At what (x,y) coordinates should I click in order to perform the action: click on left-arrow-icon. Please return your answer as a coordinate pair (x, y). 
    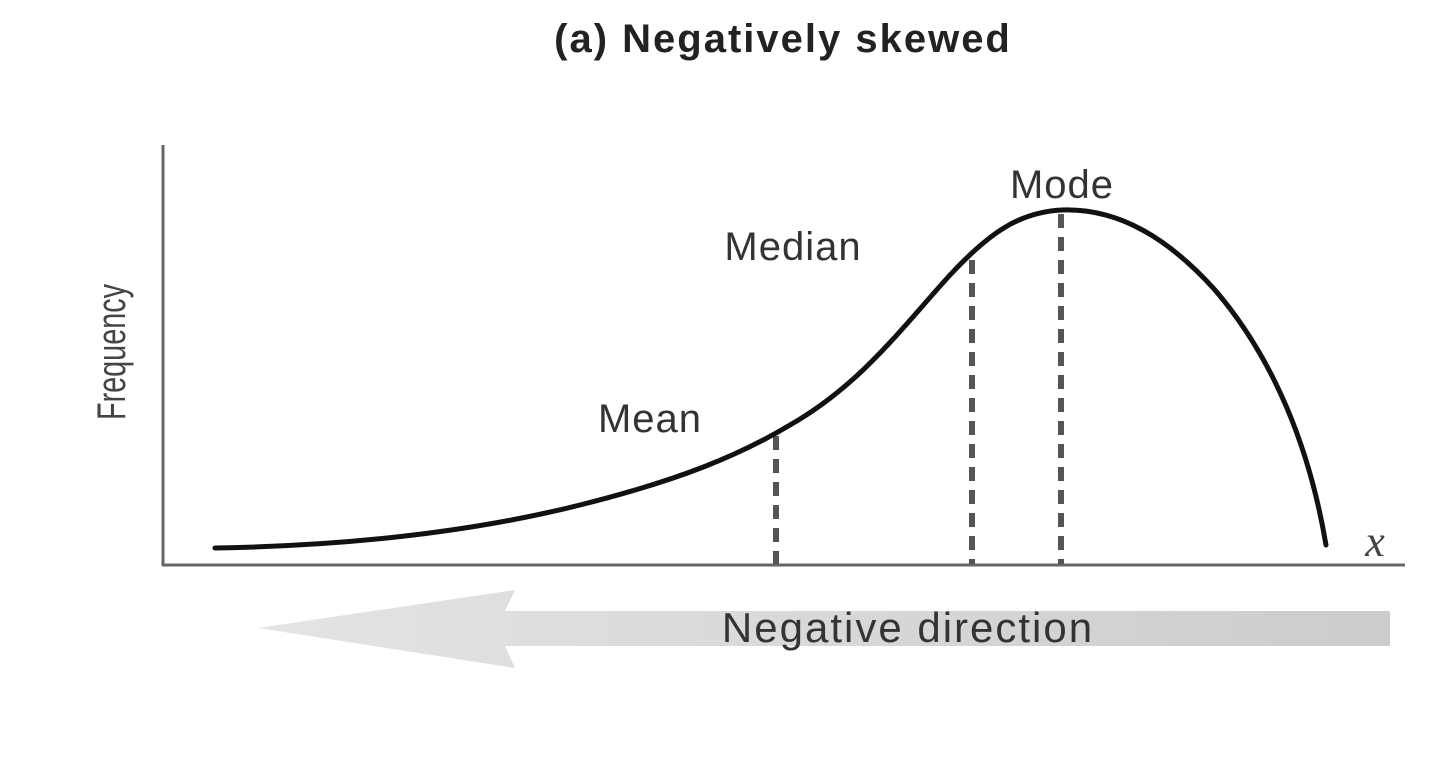
    Looking at the image, I should click on (824, 629).